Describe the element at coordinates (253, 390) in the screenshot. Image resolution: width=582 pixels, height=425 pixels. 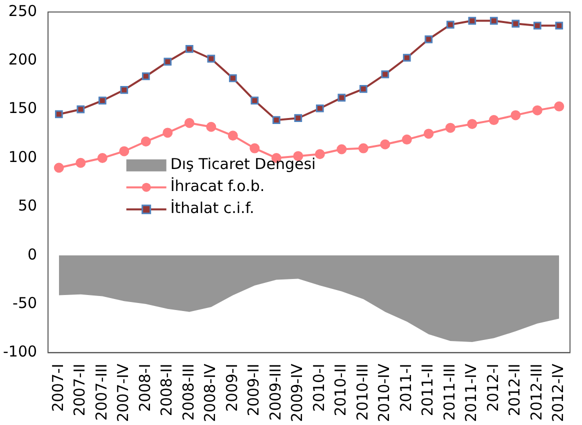
I see `x-tick-label: 2009-II` at that location.